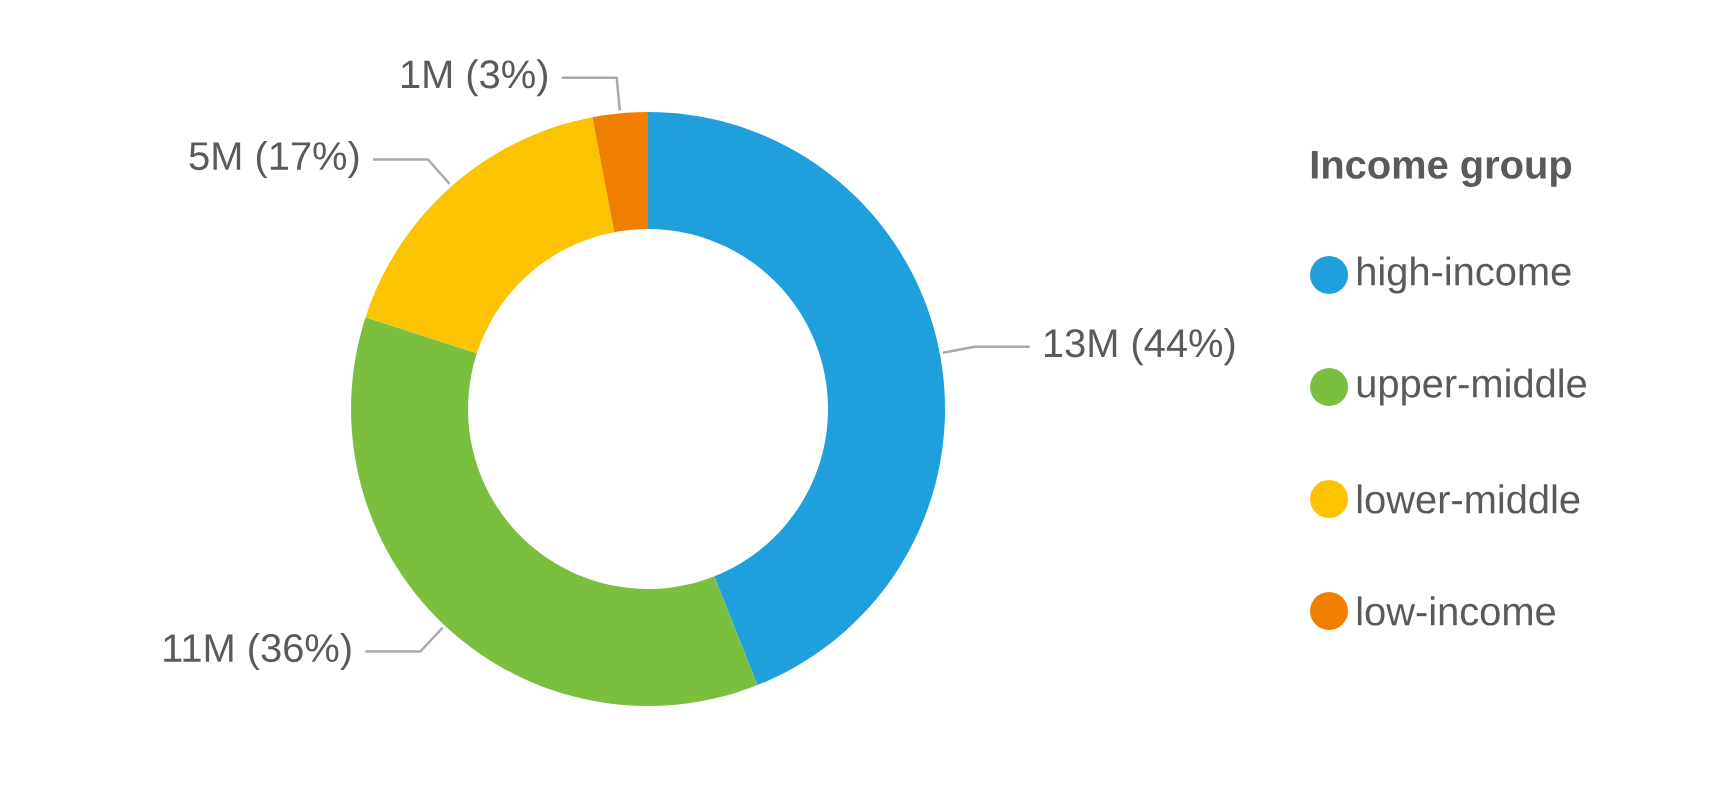 This screenshot has width=1710, height=789. What do you see at coordinates (1456, 611) in the screenshot?
I see `legend-label: low-income` at bounding box center [1456, 611].